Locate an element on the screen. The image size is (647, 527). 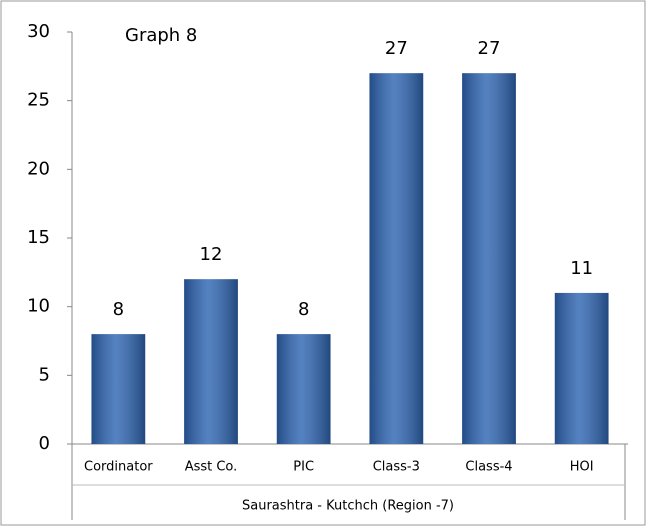
y-tick-label: 15 is located at coordinates (38, 237).